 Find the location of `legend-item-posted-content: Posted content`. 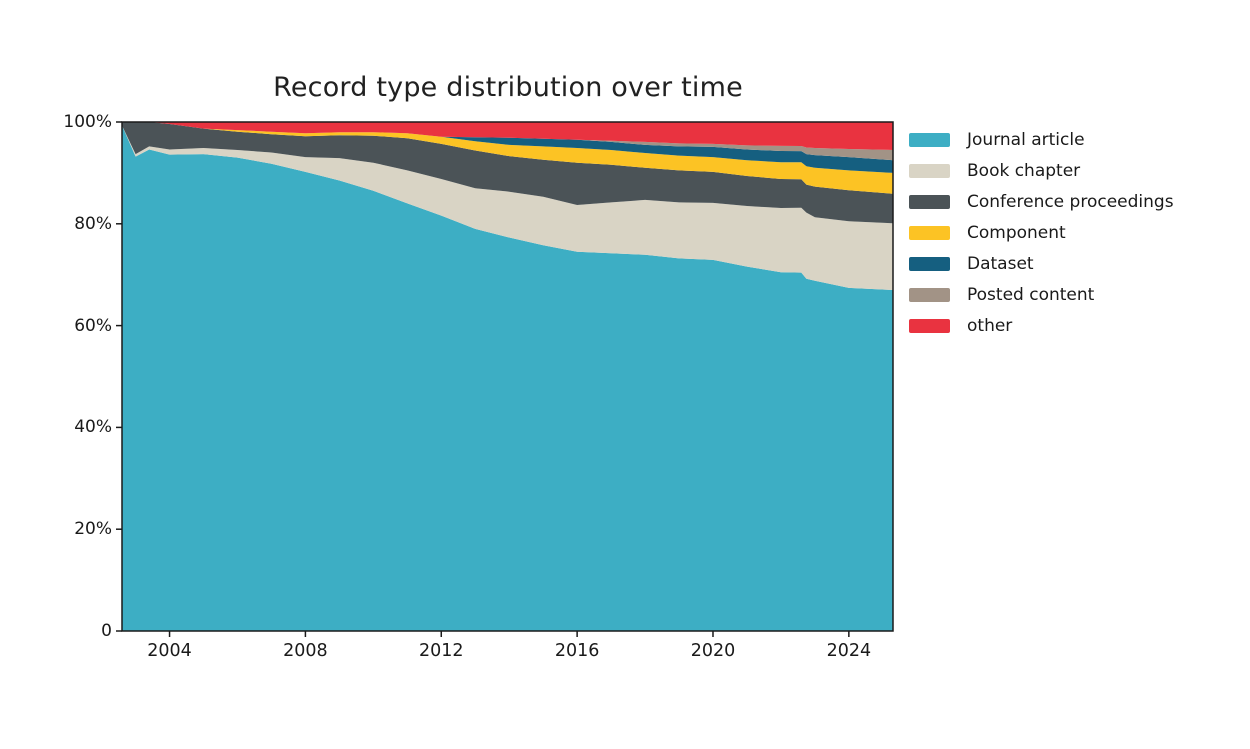

legend-item-posted-content: Posted content is located at coordinates (1041, 294).